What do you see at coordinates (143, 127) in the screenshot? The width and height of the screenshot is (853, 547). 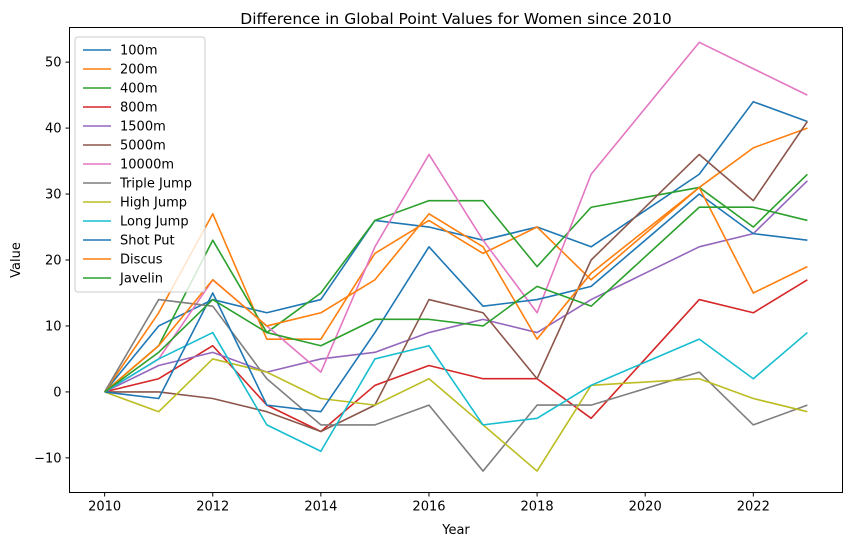 I see `legend-label-1500m: 1500m` at bounding box center [143, 127].